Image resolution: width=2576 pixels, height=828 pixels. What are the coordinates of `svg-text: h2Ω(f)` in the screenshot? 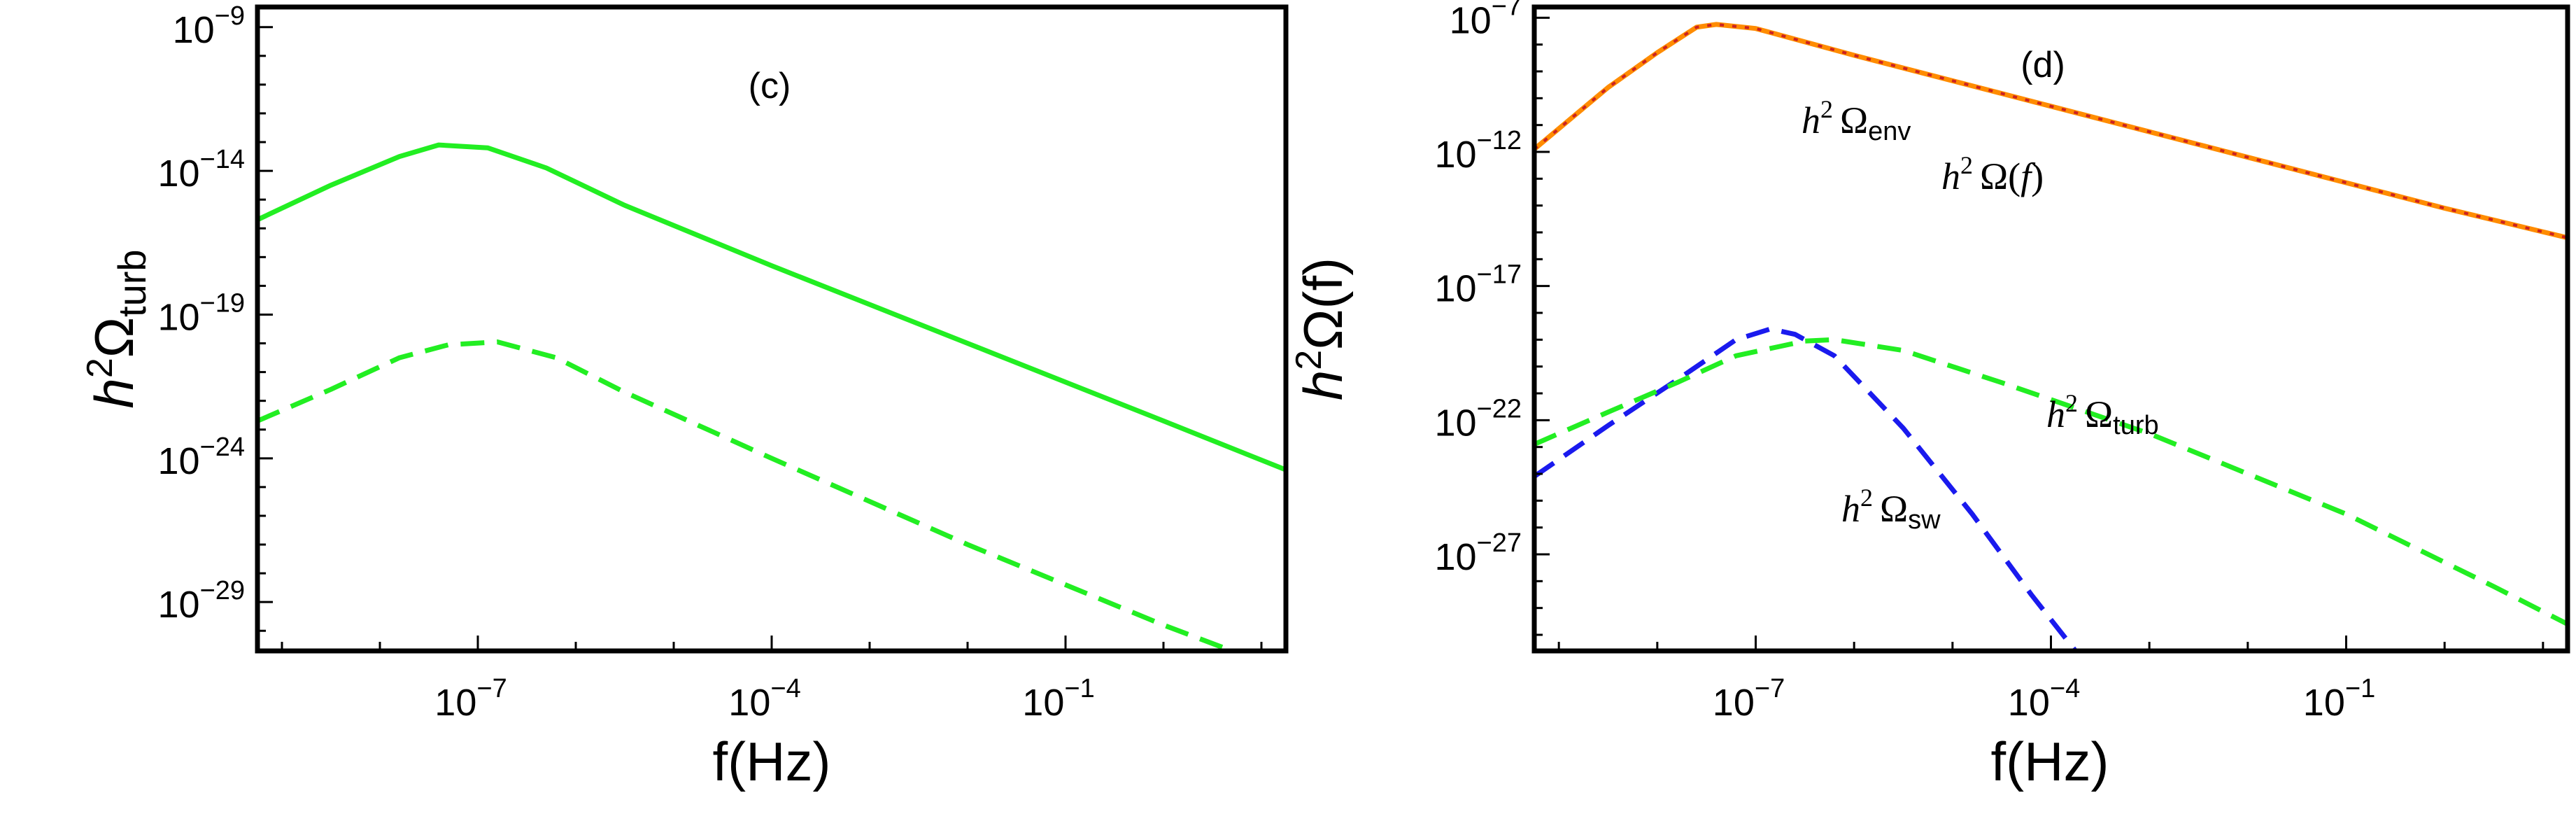 It's located at (1321, 329).